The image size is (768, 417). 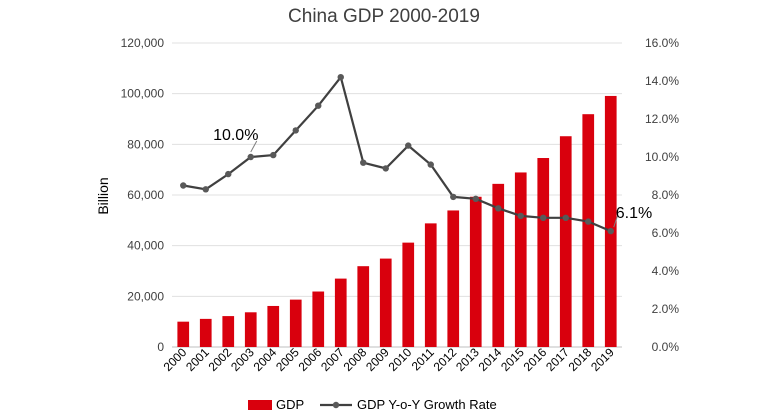 I want to click on legend: GDP GDP Y-o-Y Growth Rate, so click(x=372, y=404).